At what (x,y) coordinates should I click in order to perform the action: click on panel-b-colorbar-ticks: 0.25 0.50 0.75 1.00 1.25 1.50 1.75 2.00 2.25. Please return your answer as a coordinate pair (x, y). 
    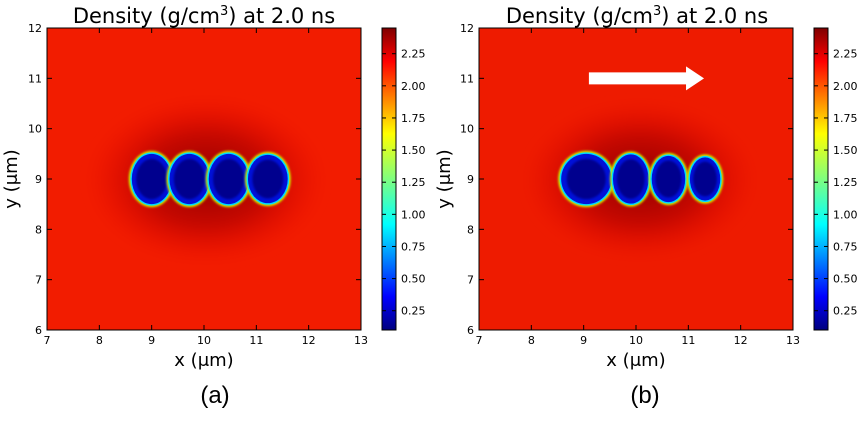
    Looking at the image, I should click on (836, 183).